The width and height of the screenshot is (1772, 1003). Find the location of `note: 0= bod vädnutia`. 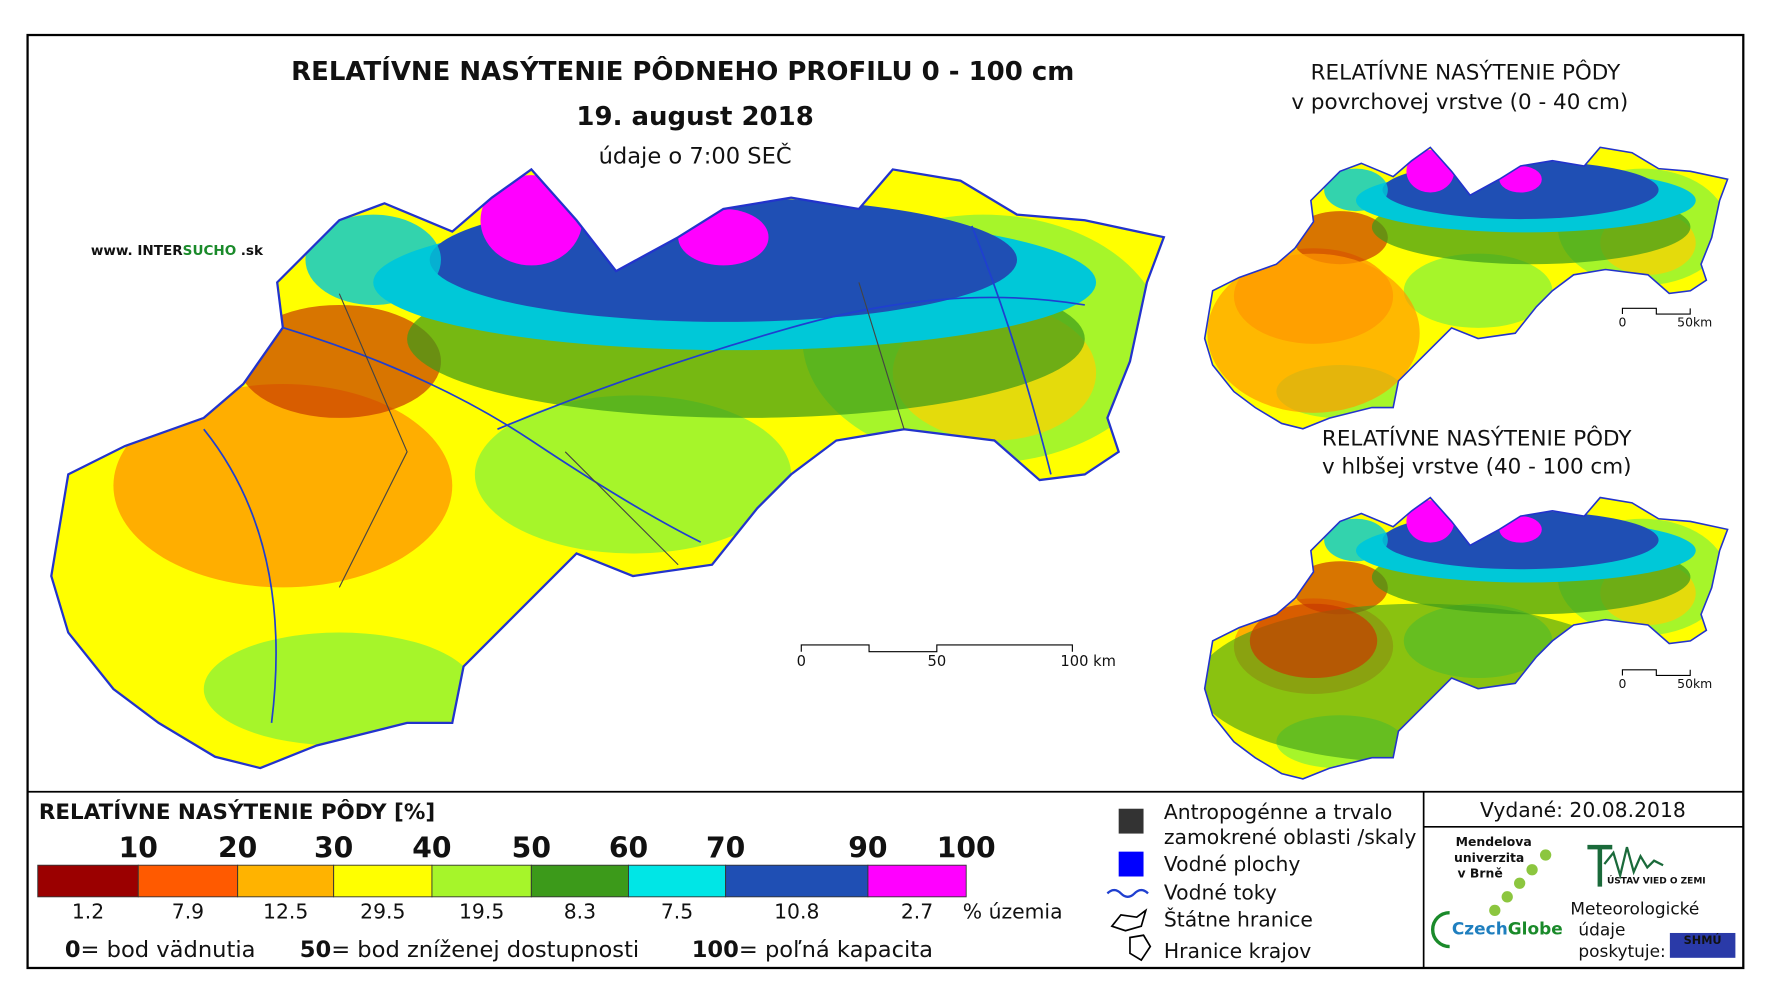

note: 0= bod vädnutia is located at coordinates (160, 949).